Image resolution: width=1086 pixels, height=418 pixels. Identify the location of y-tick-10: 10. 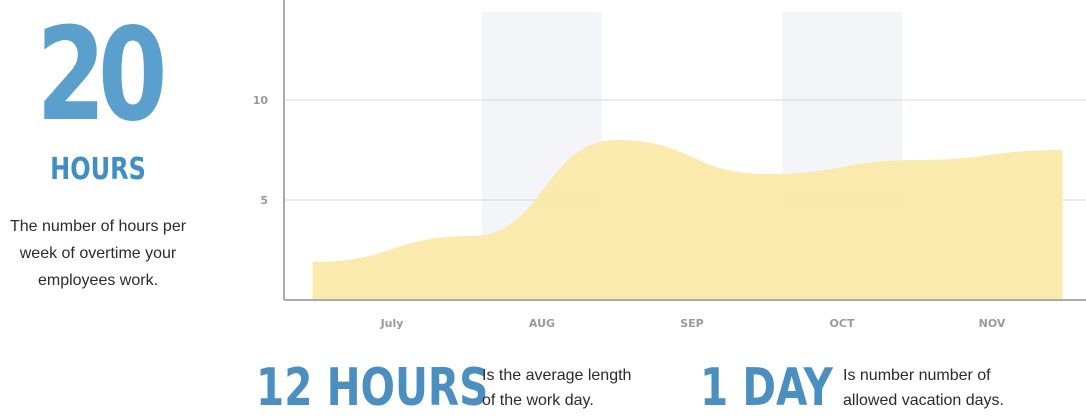
(261, 100).